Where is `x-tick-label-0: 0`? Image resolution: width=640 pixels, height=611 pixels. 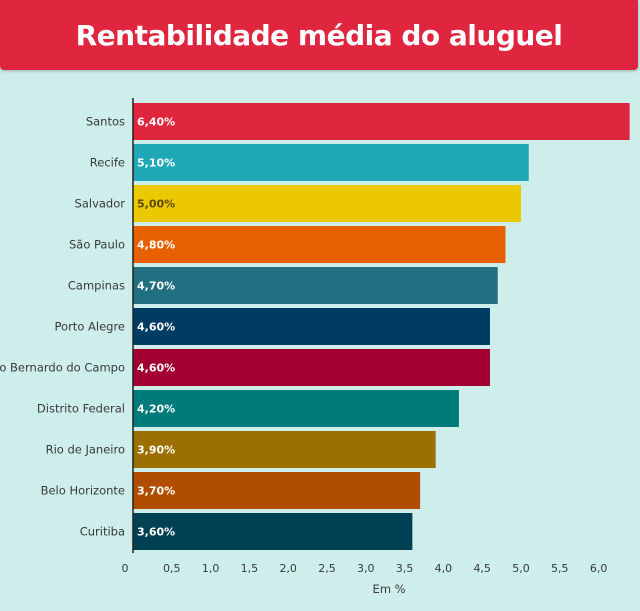
x-tick-label-0: 0 is located at coordinates (125, 568).